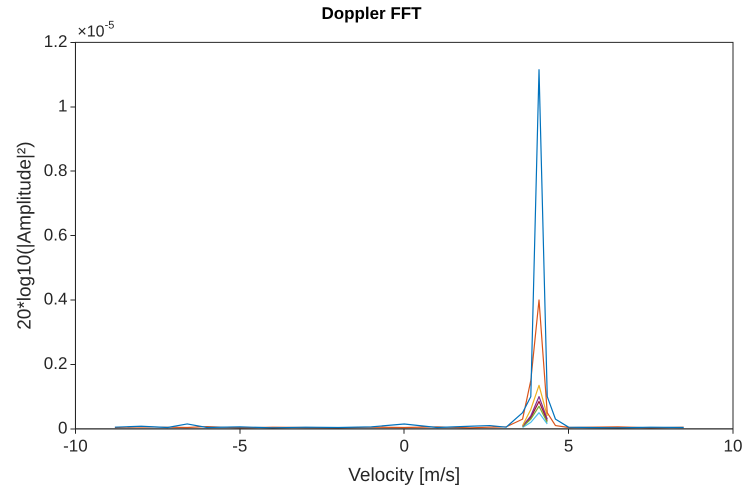  Describe the element at coordinates (63, 428) in the screenshot. I see `y-tick-label: 0` at that location.